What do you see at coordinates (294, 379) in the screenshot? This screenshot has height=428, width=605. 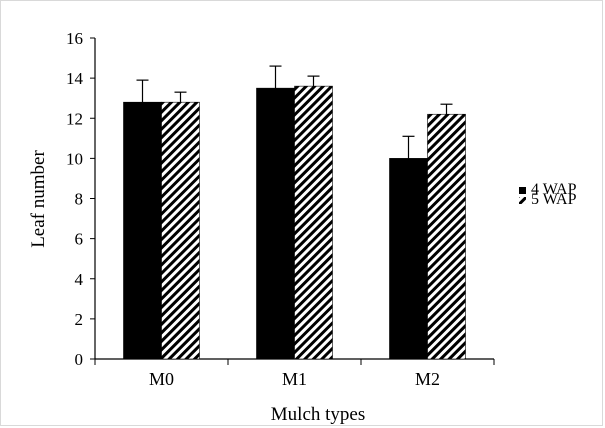 I see `x-tick-label: M1` at bounding box center [294, 379].